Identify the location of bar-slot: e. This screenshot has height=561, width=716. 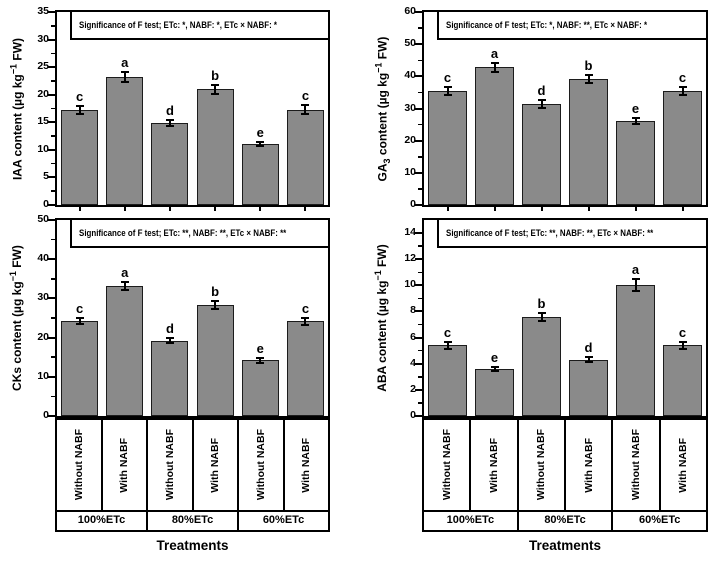
(260, 108).